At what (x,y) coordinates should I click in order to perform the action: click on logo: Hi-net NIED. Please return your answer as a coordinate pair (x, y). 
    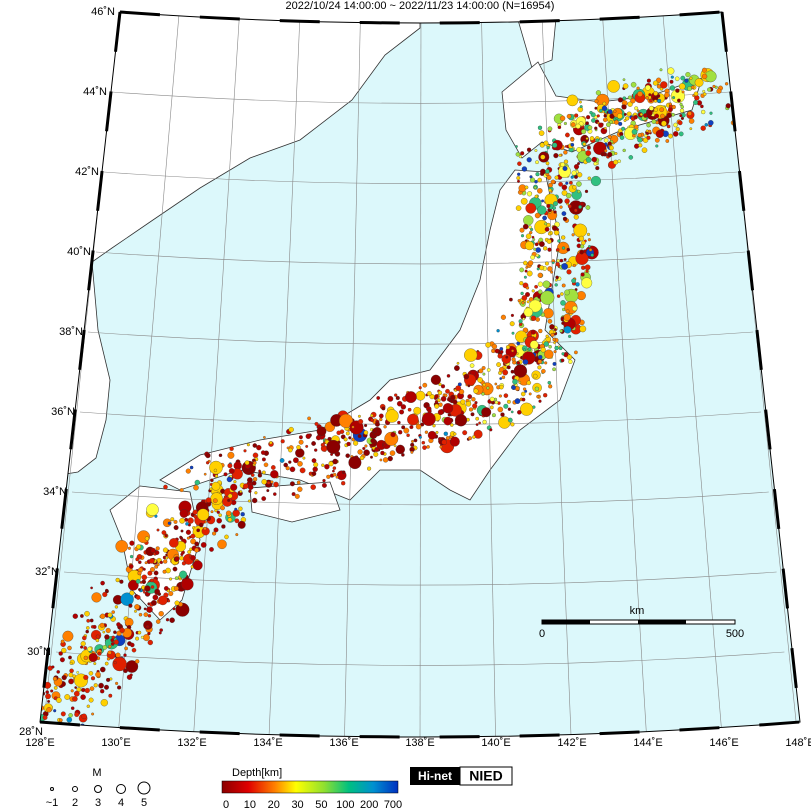
    Looking at the image, I should click on (461, 776).